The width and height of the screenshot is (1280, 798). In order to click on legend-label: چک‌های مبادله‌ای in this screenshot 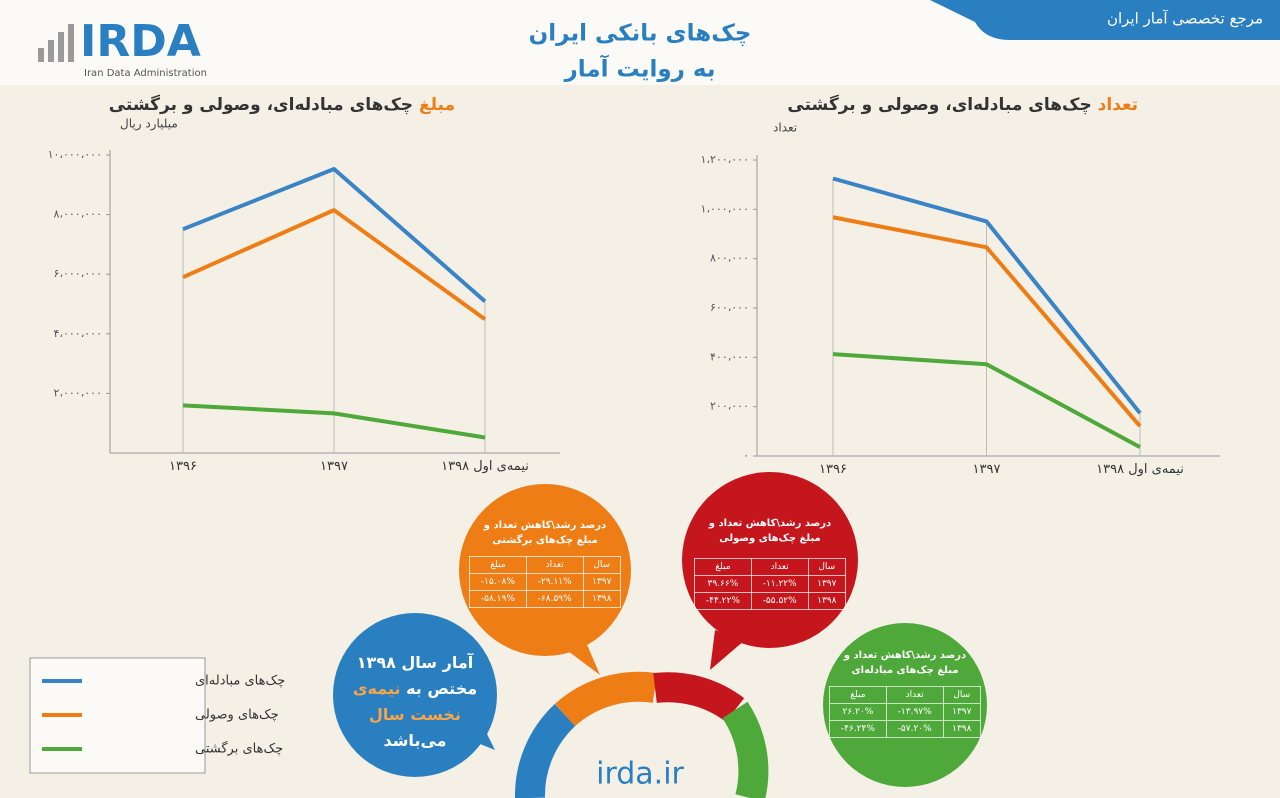, I will do `click(240, 681)`.